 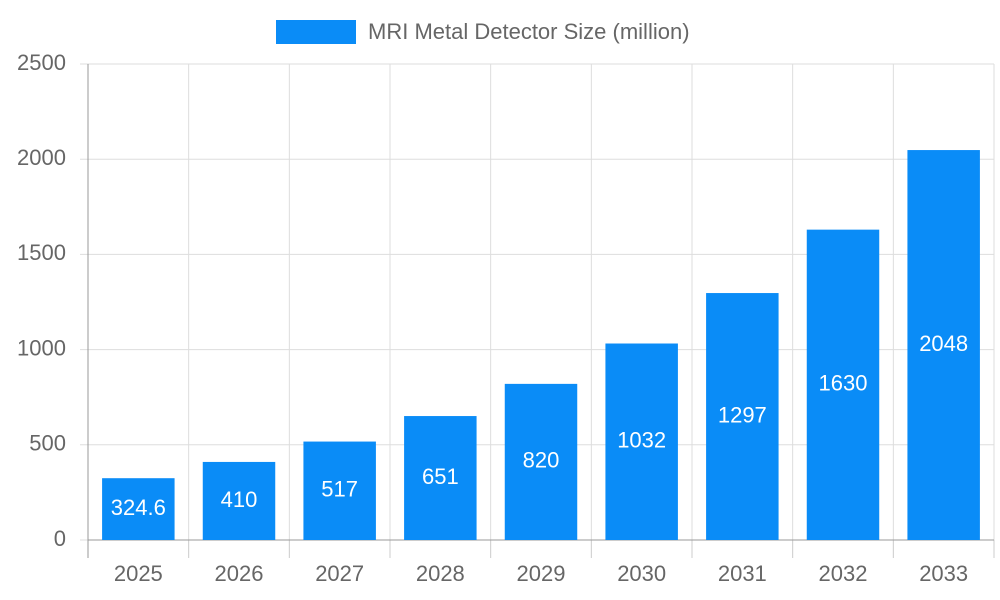 I want to click on y-tick-label: 2000, so click(x=41, y=157).